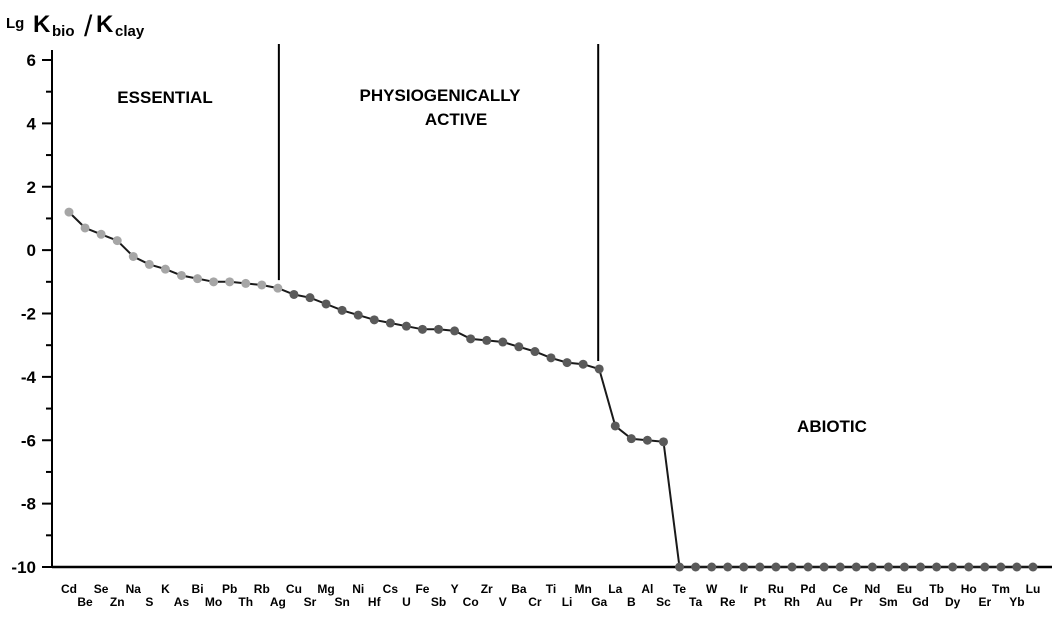 This screenshot has width=1061, height=622. Describe the element at coordinates (441, 95) in the screenshot. I see `region-label: PHYSIOGENICALLY` at that location.